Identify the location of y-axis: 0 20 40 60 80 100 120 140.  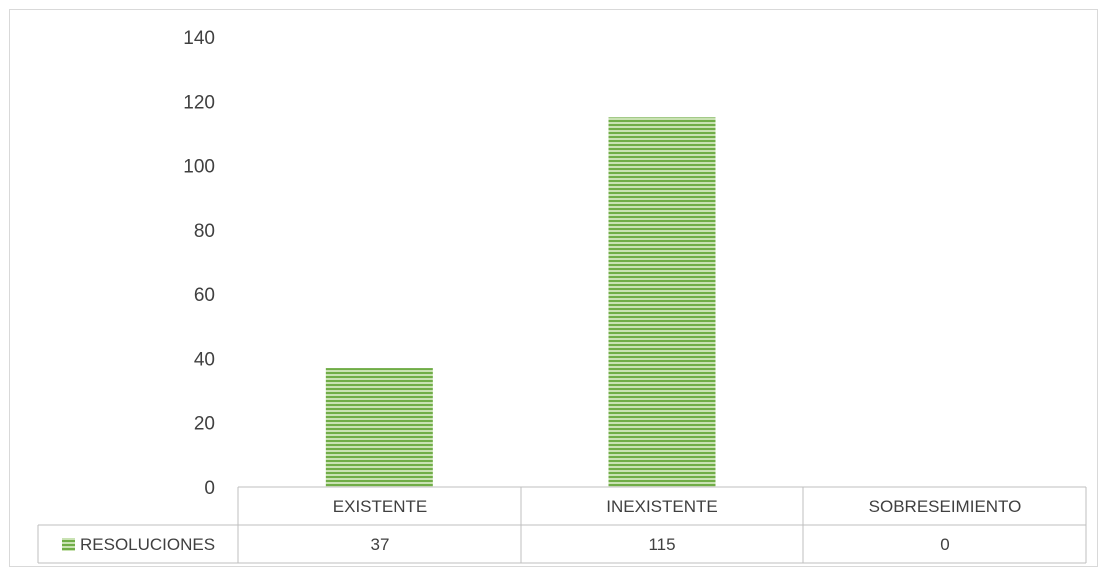
(199, 263).